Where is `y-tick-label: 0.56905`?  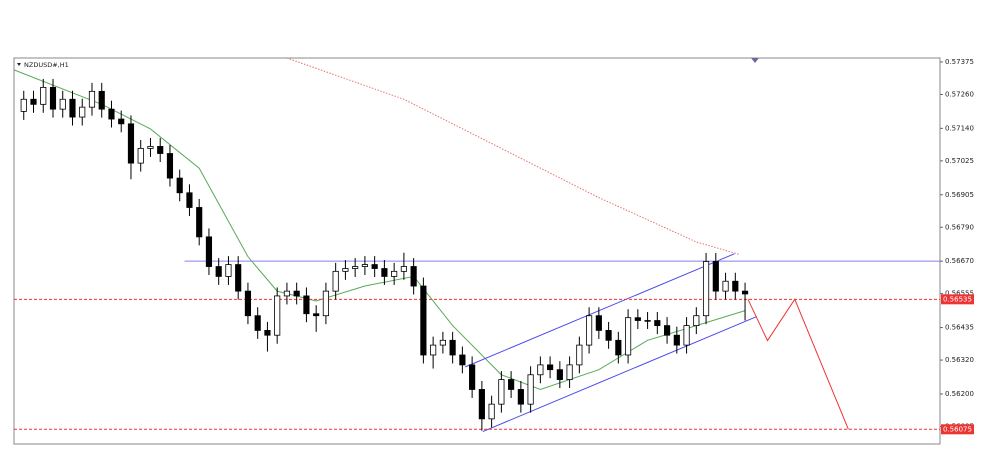 y-tick-label: 0.56905 is located at coordinates (959, 195).